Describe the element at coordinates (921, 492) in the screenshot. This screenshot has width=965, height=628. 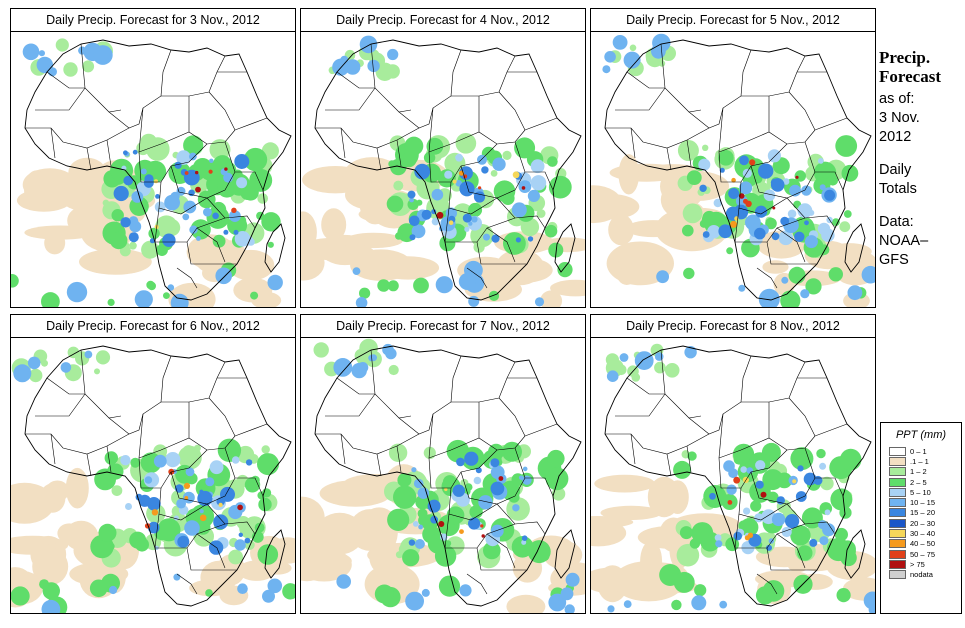
I see `legend-item: 5 – 10` at that location.